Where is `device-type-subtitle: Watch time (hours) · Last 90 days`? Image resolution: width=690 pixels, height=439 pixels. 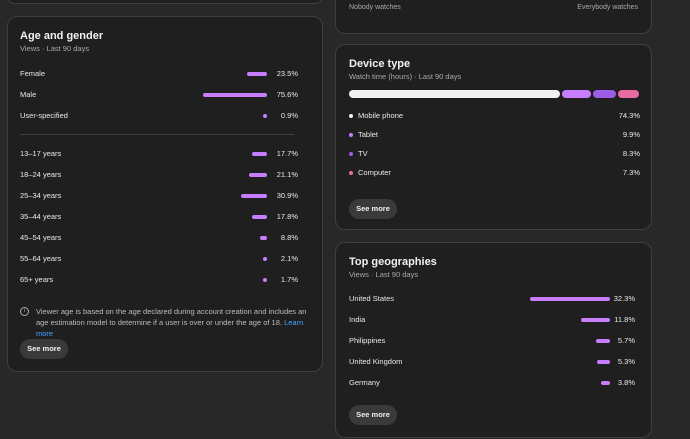 device-type-subtitle: Watch time (hours) · Last 90 days is located at coordinates (405, 76).